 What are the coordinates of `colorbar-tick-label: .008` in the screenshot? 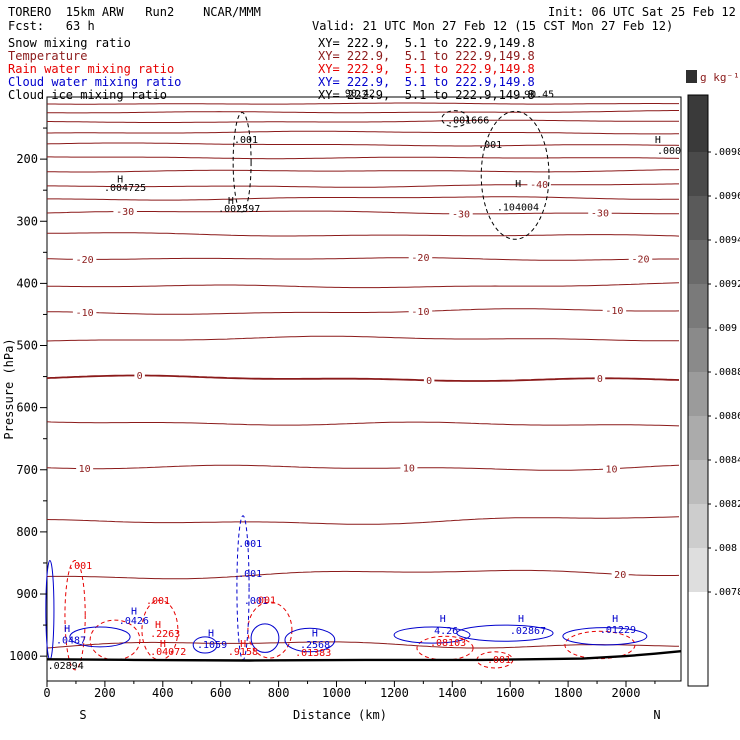 It's located at (725, 548).